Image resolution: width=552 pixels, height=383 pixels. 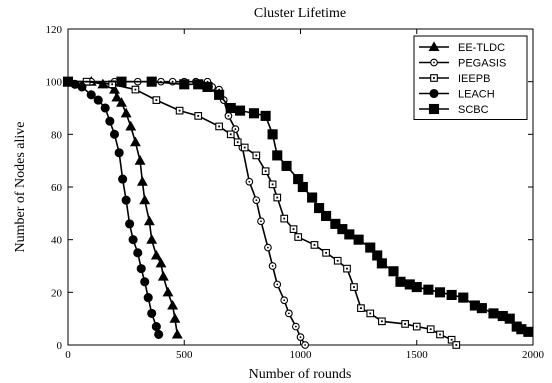 What do you see at coordinates (481, 48) in the screenshot?
I see `legend-label-ee-tldc: EE-TLDC` at bounding box center [481, 48].